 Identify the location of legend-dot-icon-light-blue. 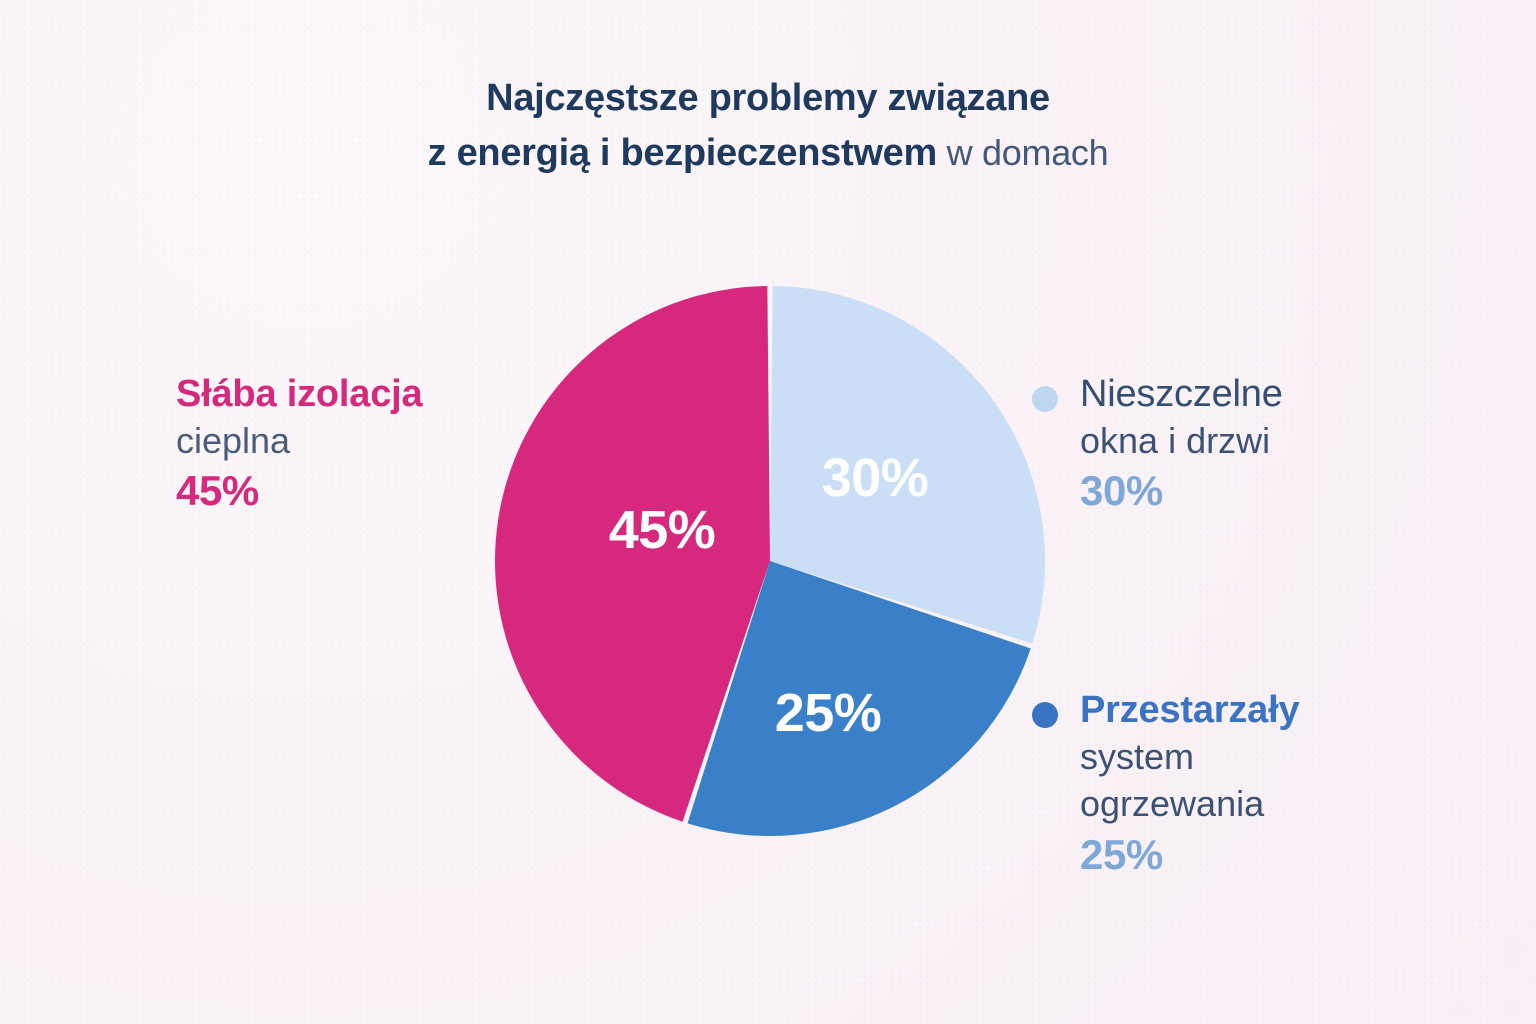
(1045, 399).